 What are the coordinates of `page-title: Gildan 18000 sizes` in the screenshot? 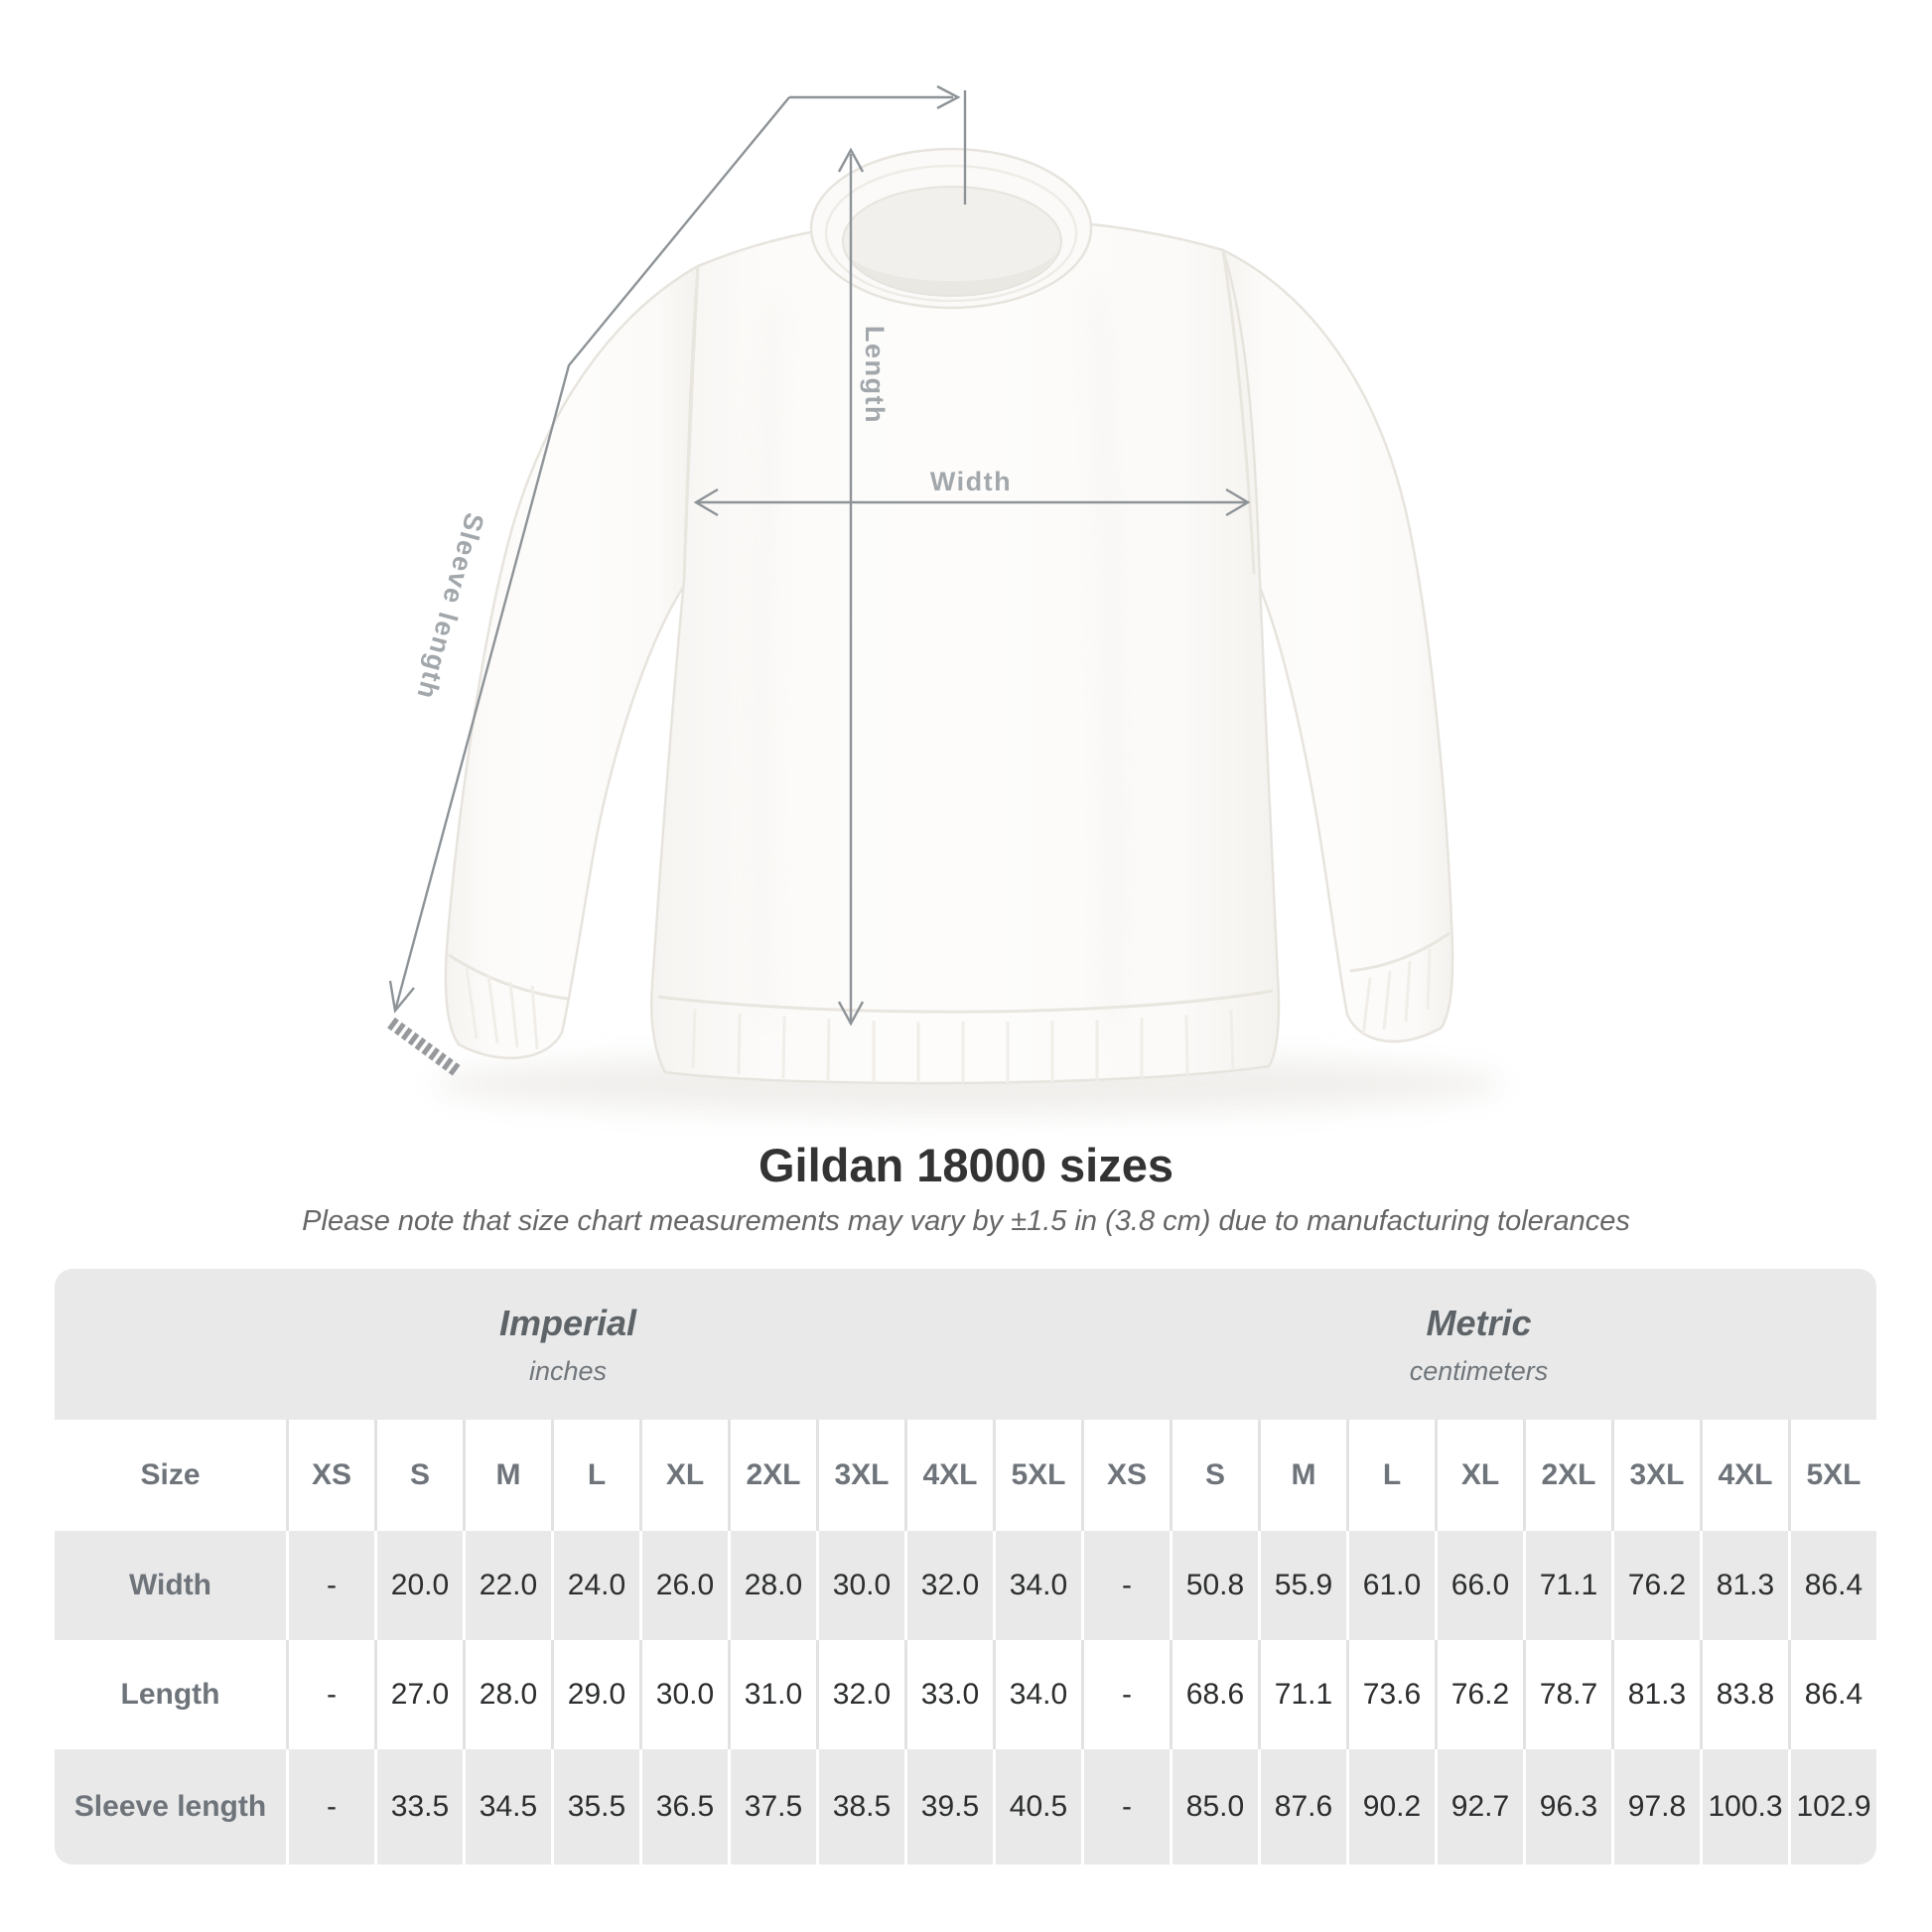 It's located at (966, 1165).